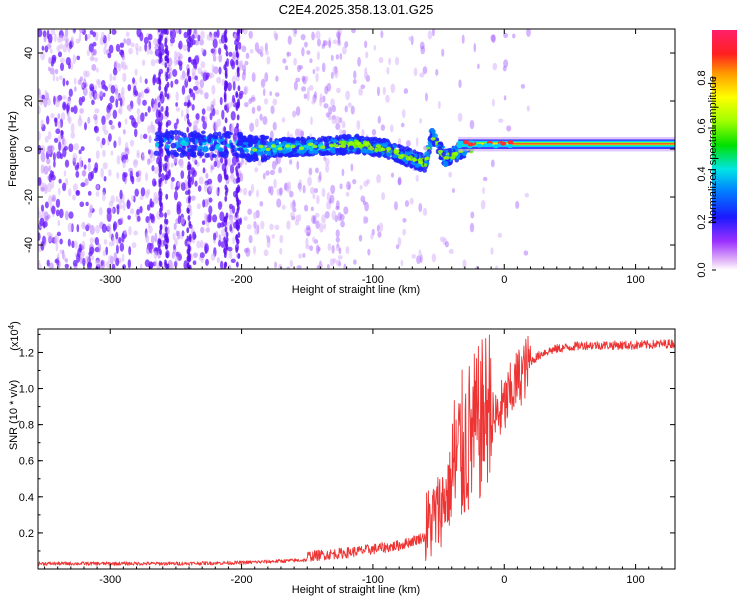 The width and height of the screenshot is (750, 600). Describe the element at coordinates (26, 390) in the screenshot. I see `y-tick-label: 1.0` at that location.